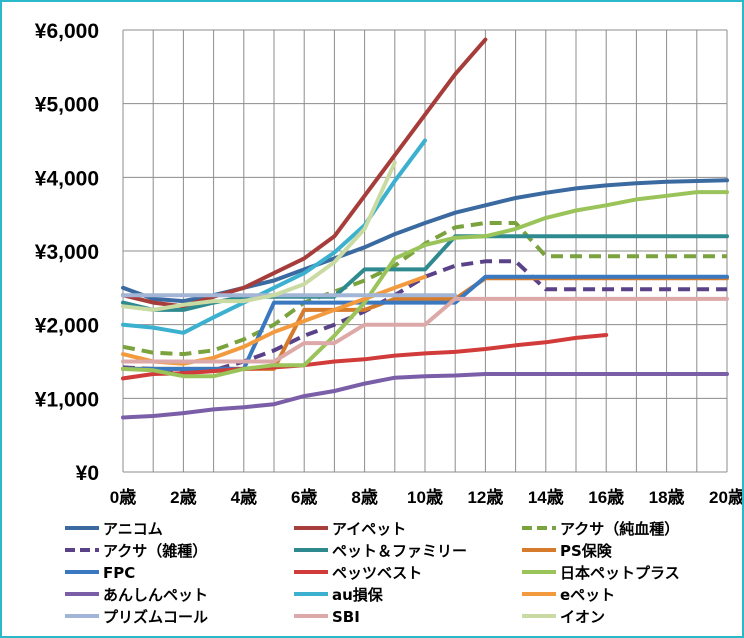  I want to click on y-tick-label: ¥4,000, so click(67, 178).